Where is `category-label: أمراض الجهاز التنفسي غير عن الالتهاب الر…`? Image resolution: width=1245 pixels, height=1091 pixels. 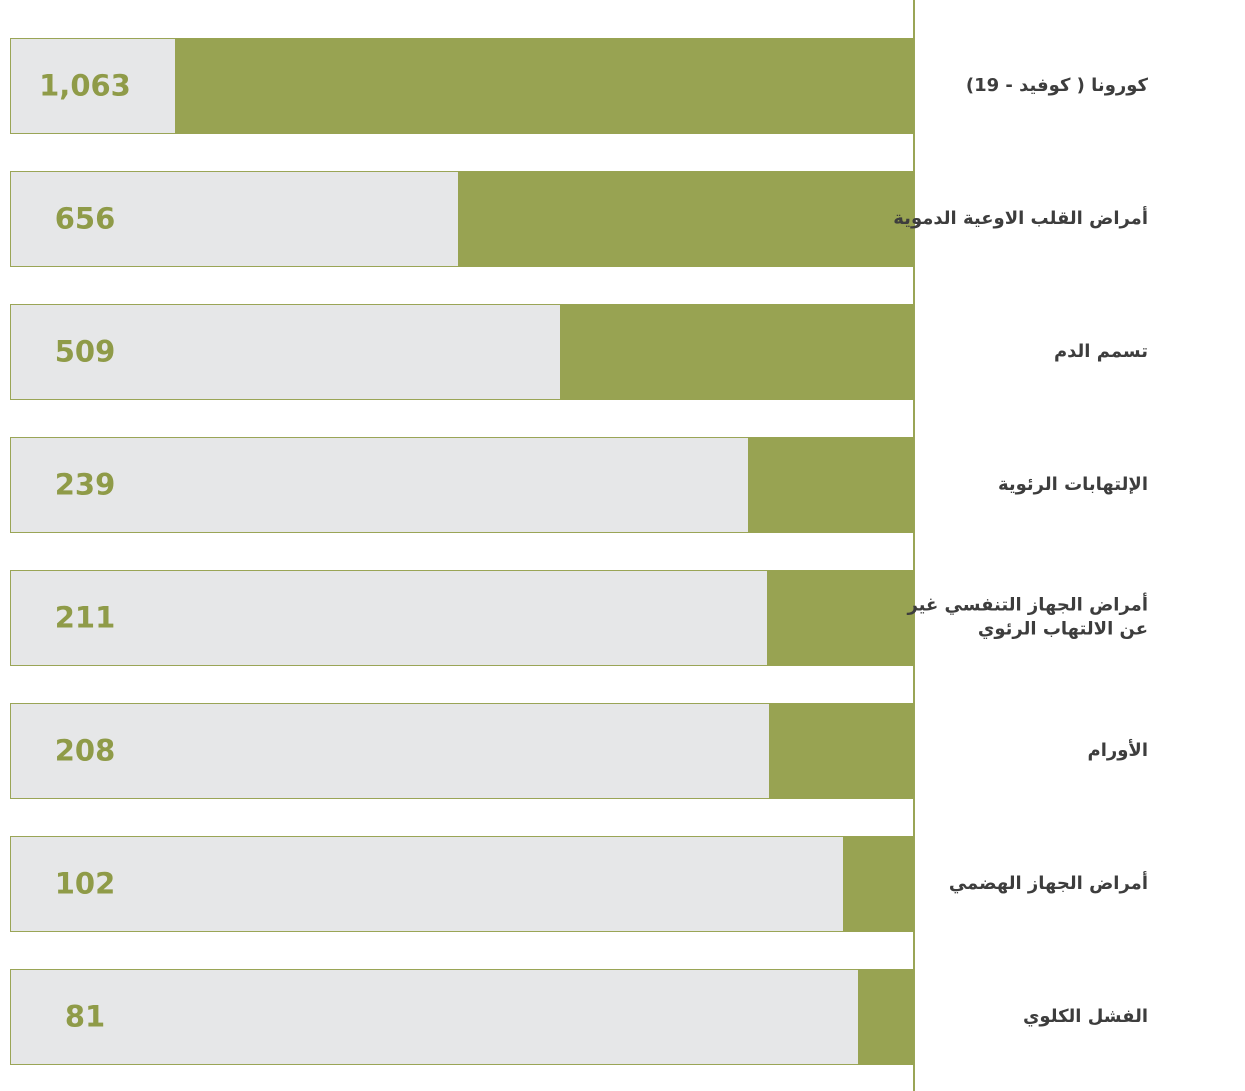
category-label: أمراض الجهاز التنفسي غير عن الالتهاب الر… is located at coordinates (1027, 617).